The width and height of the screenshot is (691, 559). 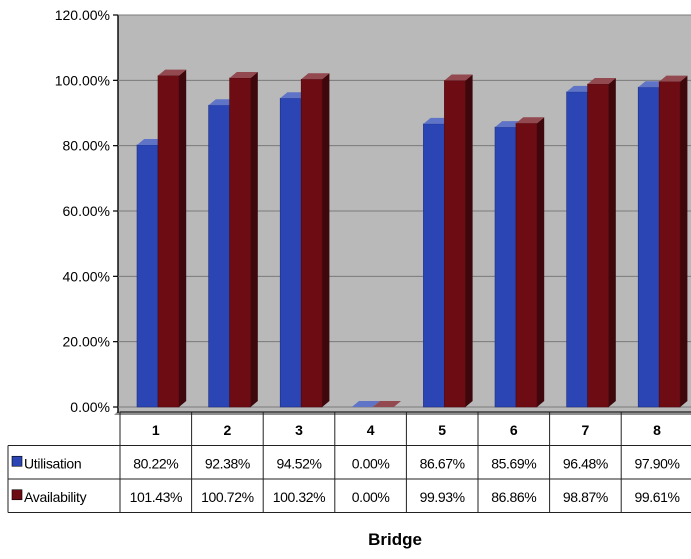 What do you see at coordinates (86, 342) in the screenshot?
I see `y-tick-label: 20.00%` at bounding box center [86, 342].